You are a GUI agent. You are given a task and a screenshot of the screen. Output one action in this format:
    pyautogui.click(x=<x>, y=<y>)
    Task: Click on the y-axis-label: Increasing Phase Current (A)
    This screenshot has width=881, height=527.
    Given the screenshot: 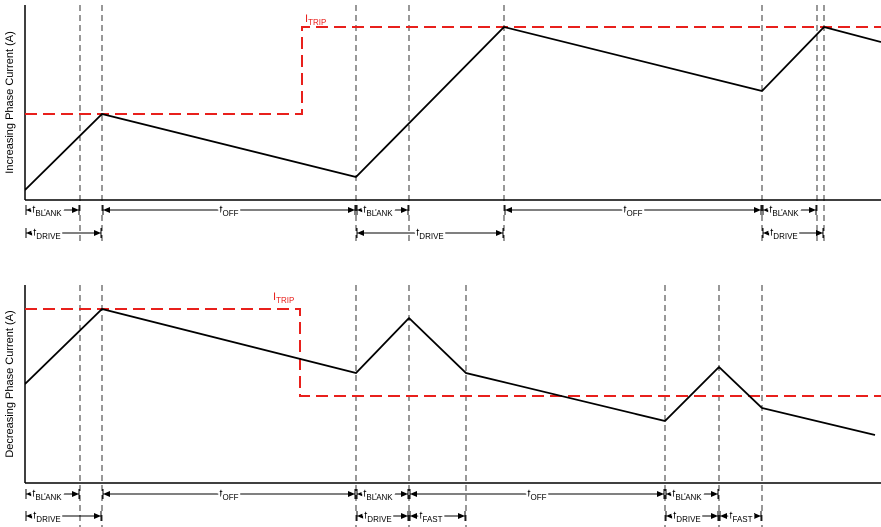 What is the action you would take?
    pyautogui.click(x=10, y=102)
    